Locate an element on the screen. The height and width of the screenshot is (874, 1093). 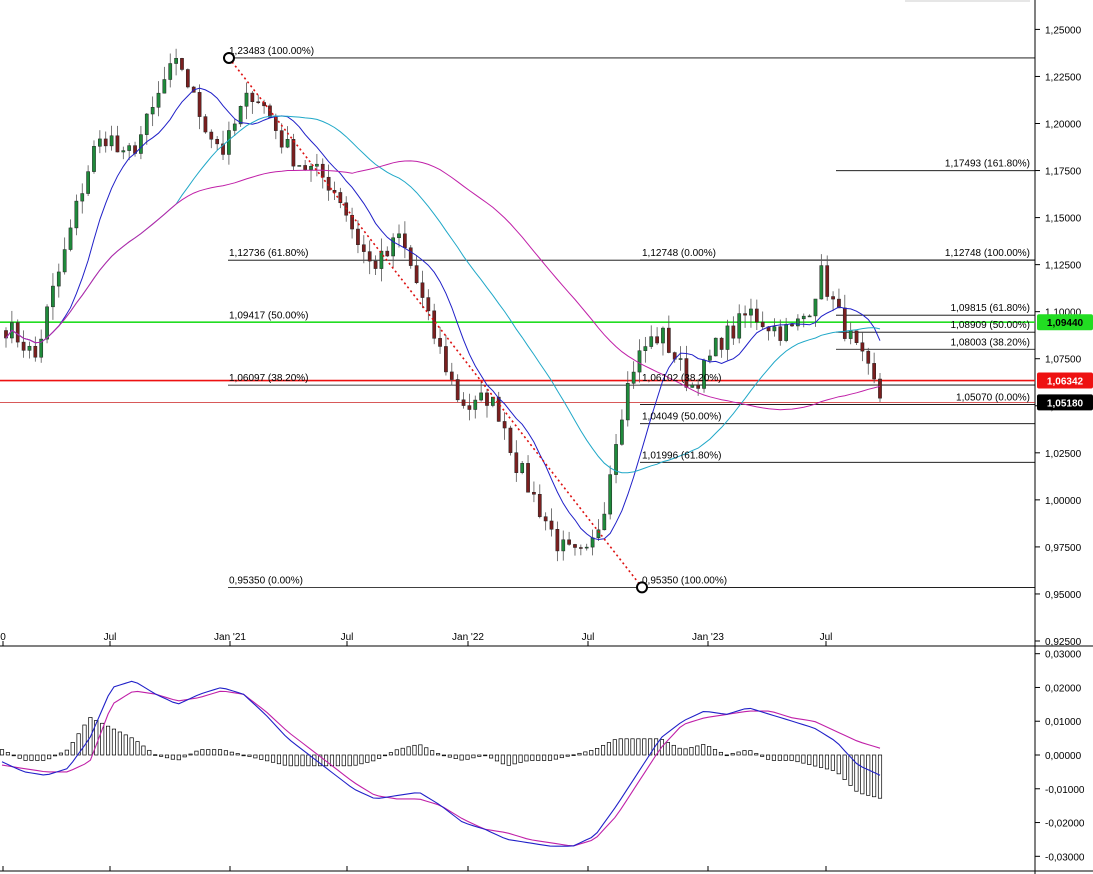
price-level-badges: 1,09440 1,06342 1,05180 is located at coordinates (1065, 362).